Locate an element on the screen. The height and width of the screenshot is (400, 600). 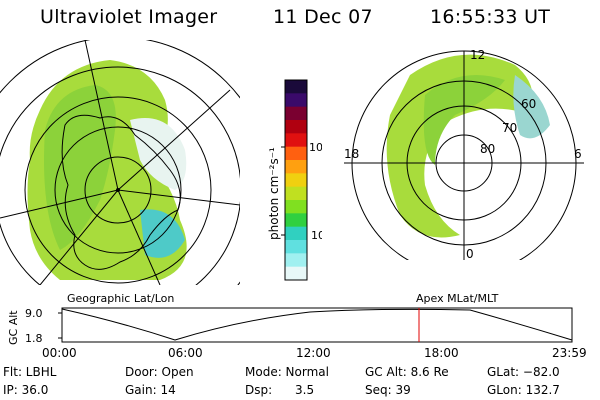
aurora-oval-bright is located at coordinates (464, 120).